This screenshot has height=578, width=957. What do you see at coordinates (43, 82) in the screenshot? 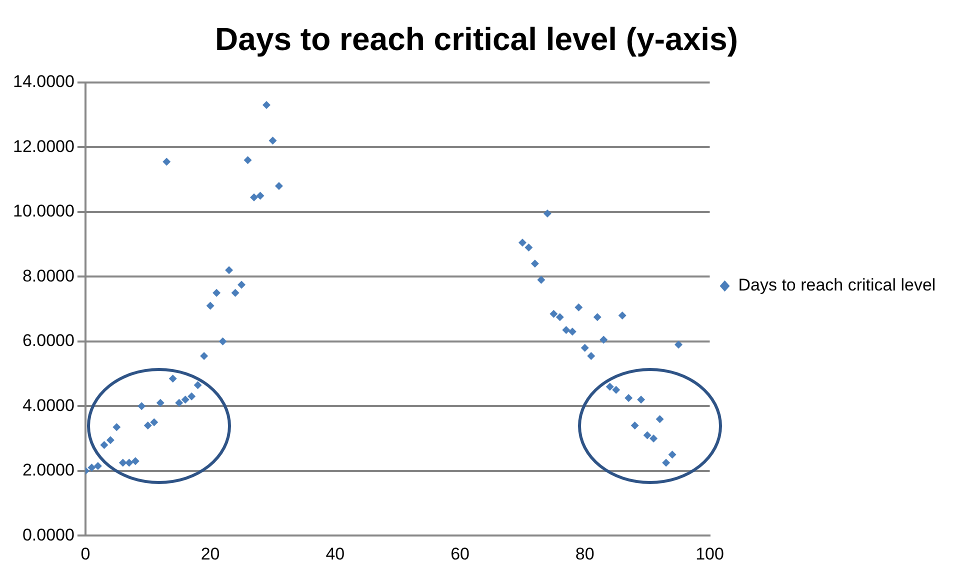
I see `y-tick-label: 14.0000` at bounding box center [43, 82].